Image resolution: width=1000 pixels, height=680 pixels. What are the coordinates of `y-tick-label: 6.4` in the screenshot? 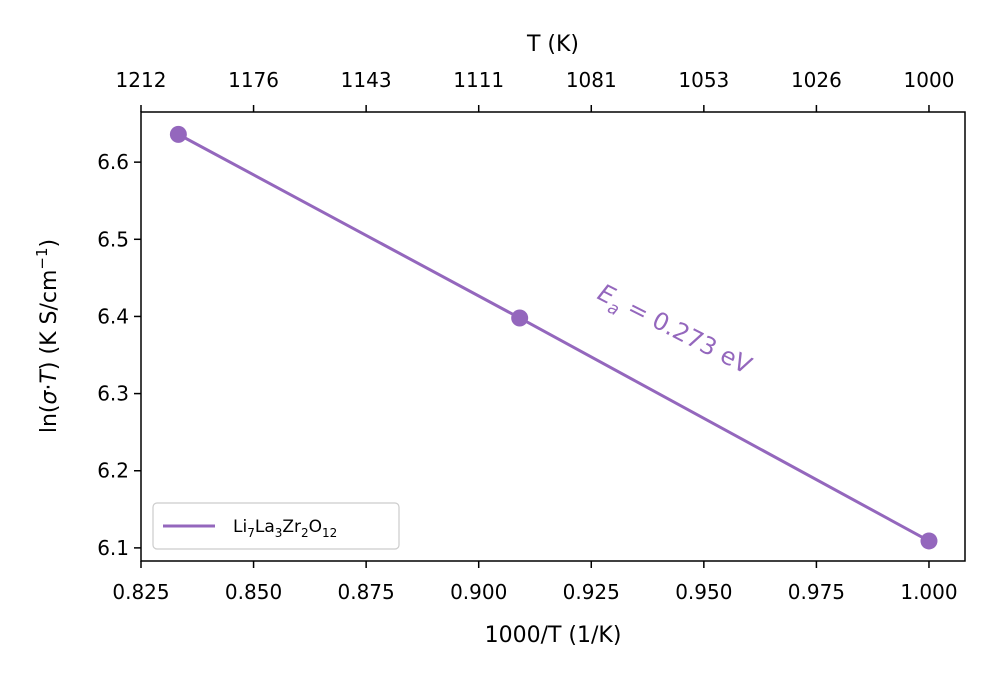 It's located at (113, 316).